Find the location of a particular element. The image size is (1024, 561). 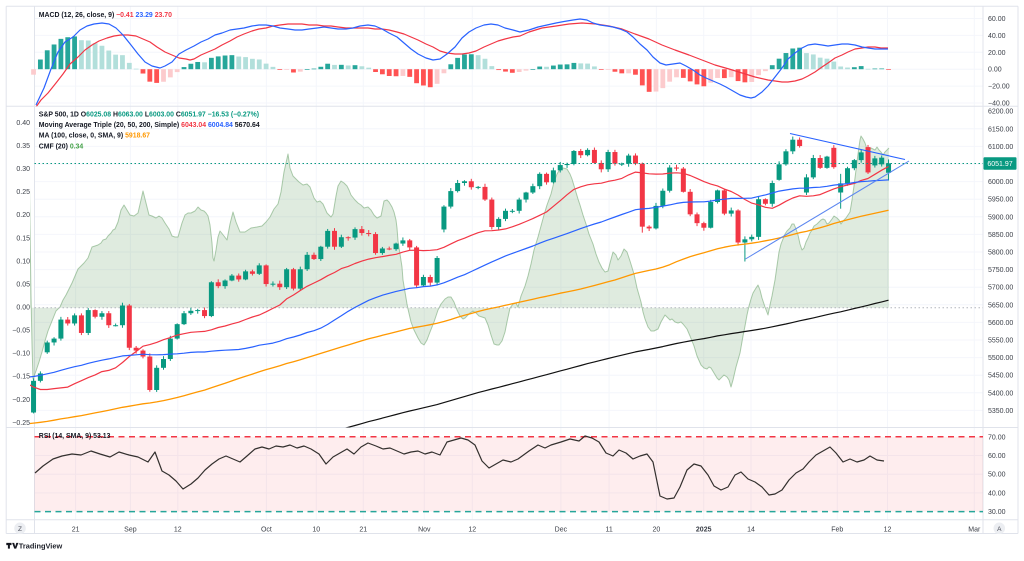

svg-text: −0.05 is located at coordinates (21, 331).